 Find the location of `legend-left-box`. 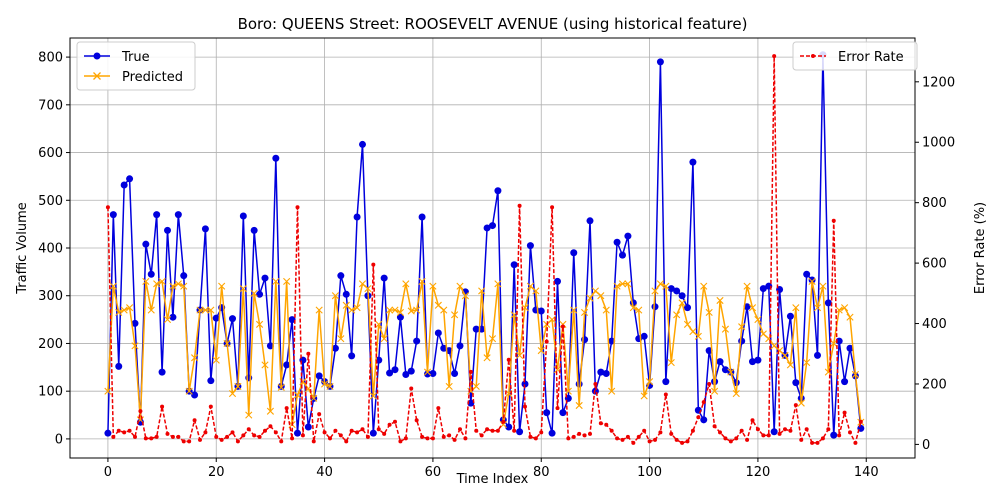

legend-left-box is located at coordinates (136, 66).